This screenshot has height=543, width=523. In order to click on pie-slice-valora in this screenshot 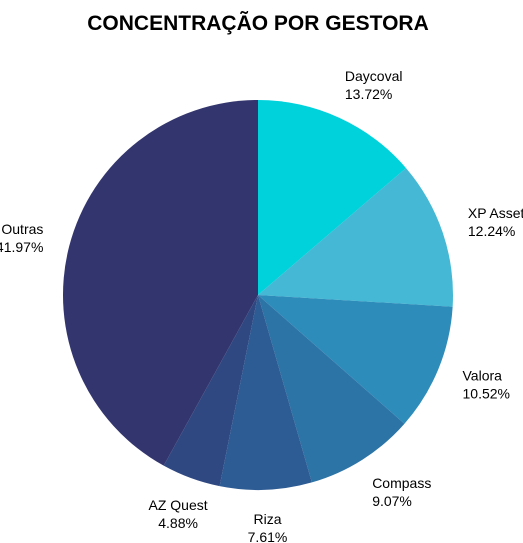, I will do `click(355, 359)`.